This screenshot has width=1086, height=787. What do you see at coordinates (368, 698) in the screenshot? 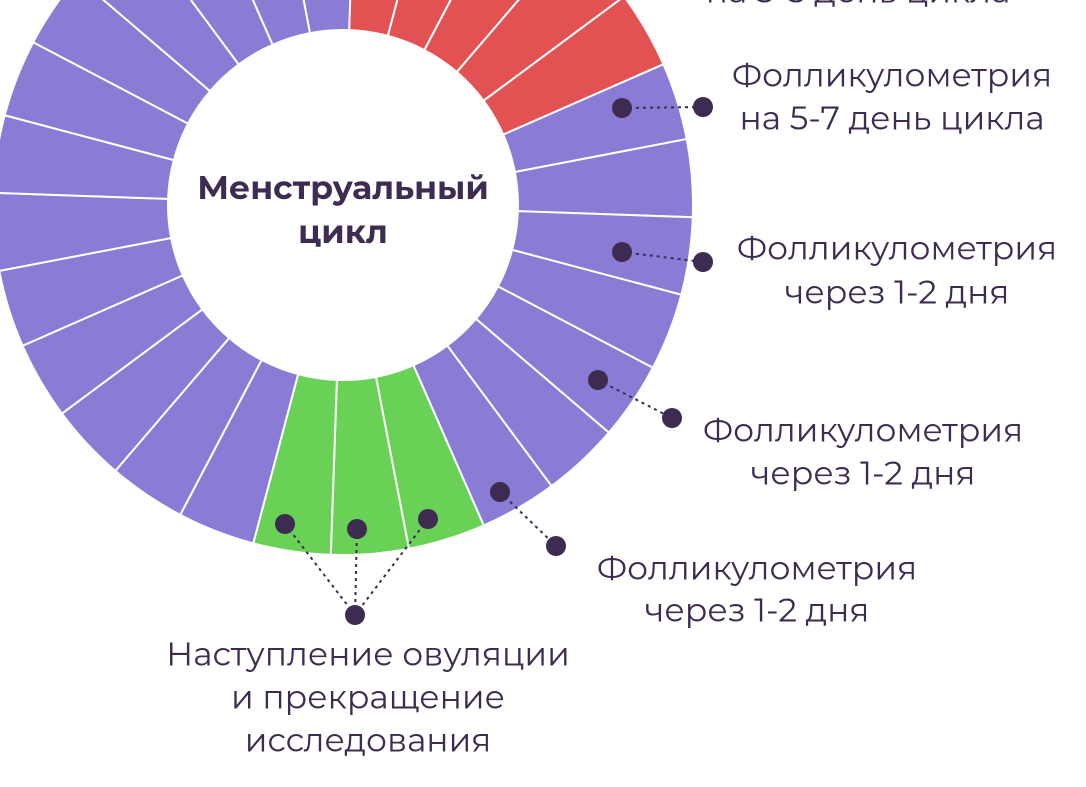
I see `annotation: и прекращение` at bounding box center [368, 698].